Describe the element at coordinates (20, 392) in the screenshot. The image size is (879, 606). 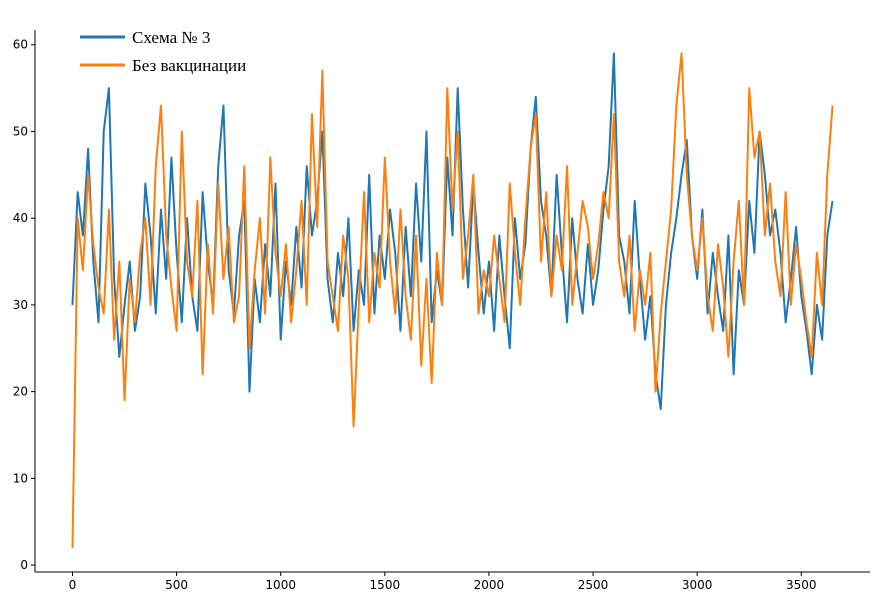
I see `y-tick-label: 20` at that location.